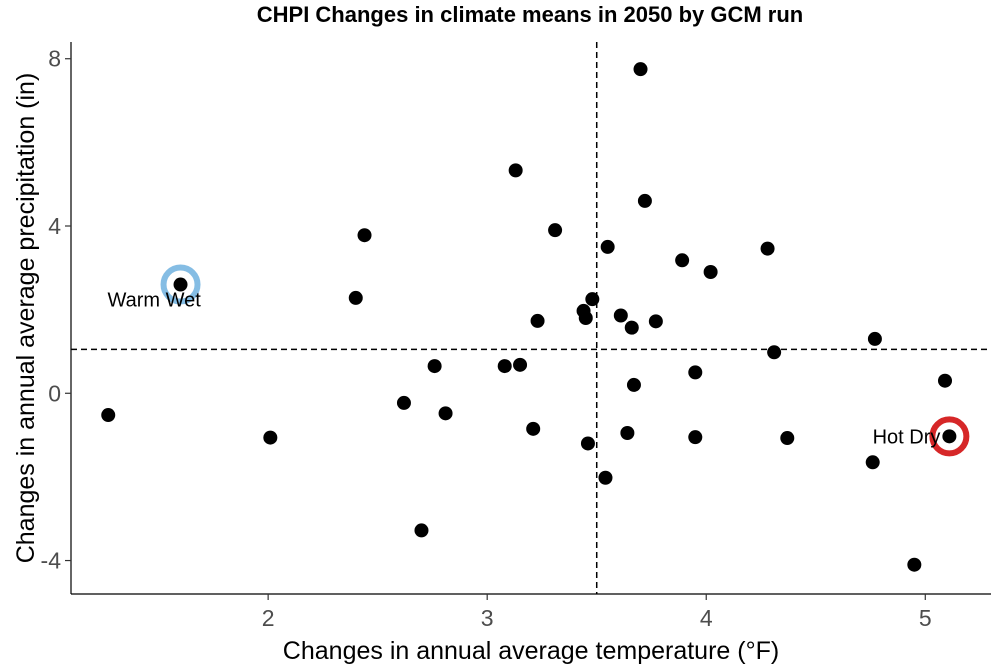 This screenshot has width=1000, height=667. What do you see at coordinates (54, 59) in the screenshot?
I see `y-tick-label: 8` at bounding box center [54, 59].